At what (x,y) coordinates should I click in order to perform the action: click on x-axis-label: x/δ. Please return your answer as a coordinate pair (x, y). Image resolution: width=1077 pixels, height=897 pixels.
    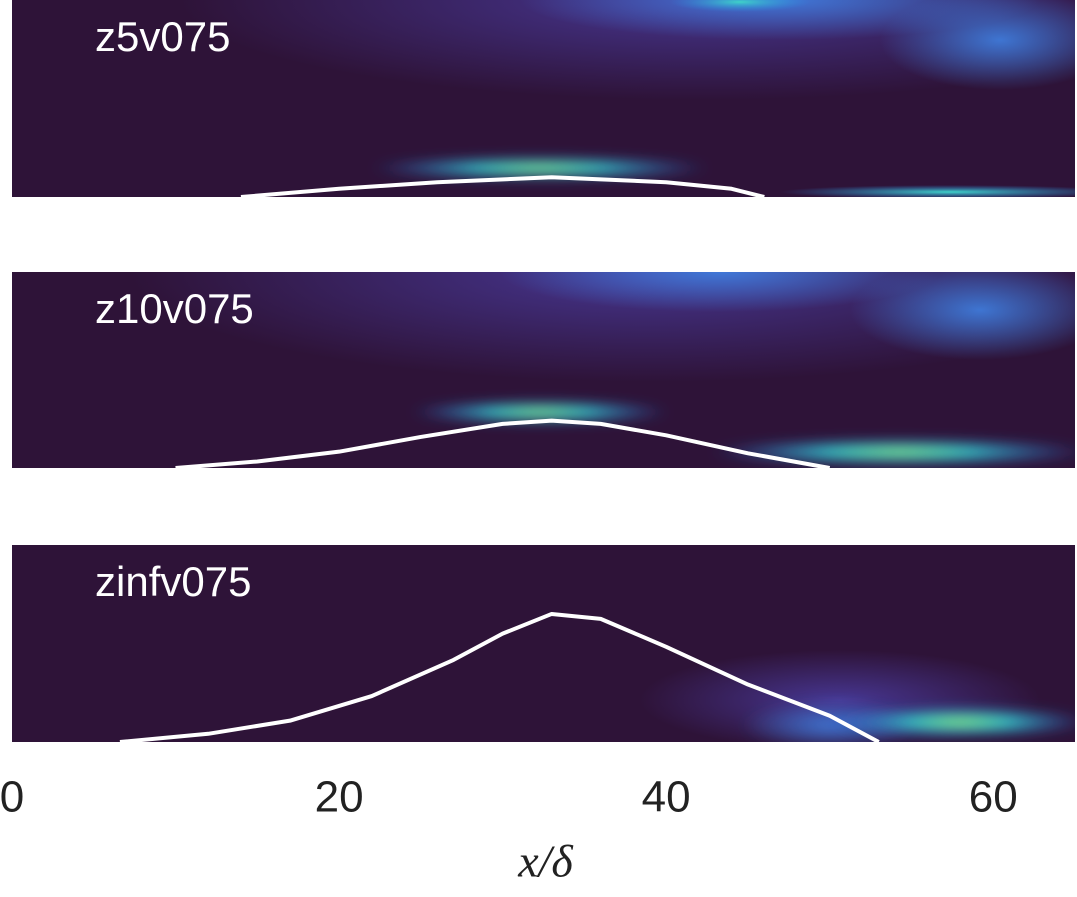
    Looking at the image, I should click on (545, 861).